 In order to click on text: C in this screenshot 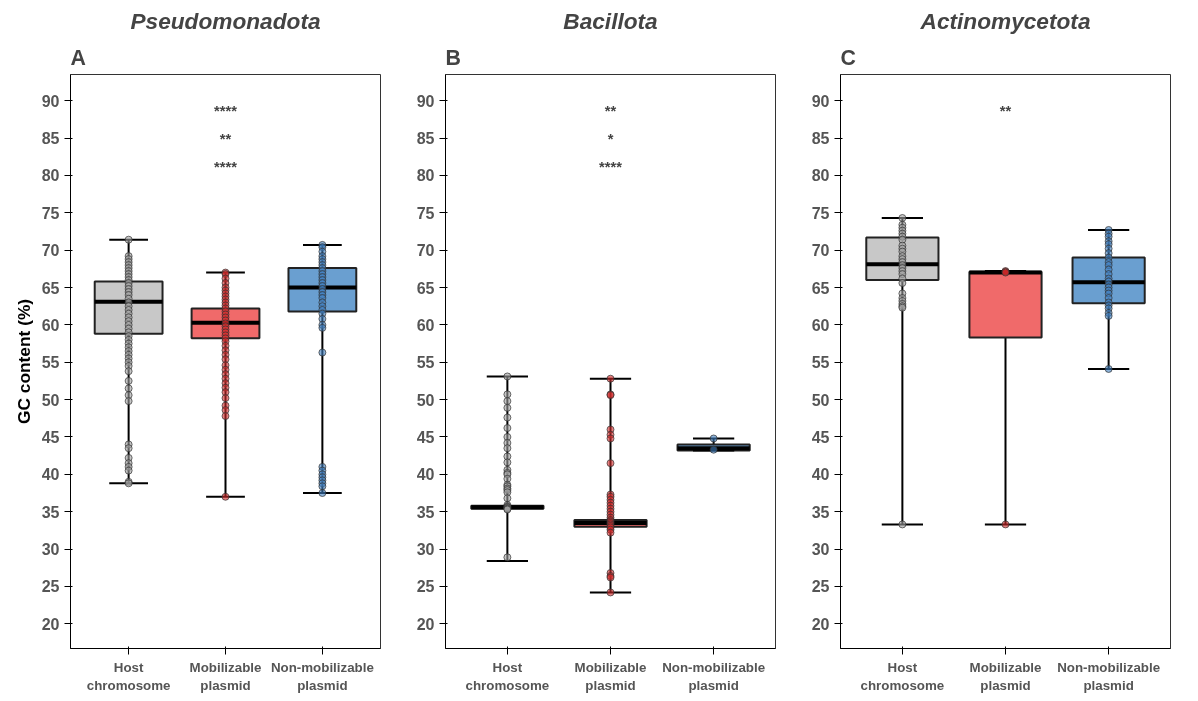, I will do `click(848, 57)`.